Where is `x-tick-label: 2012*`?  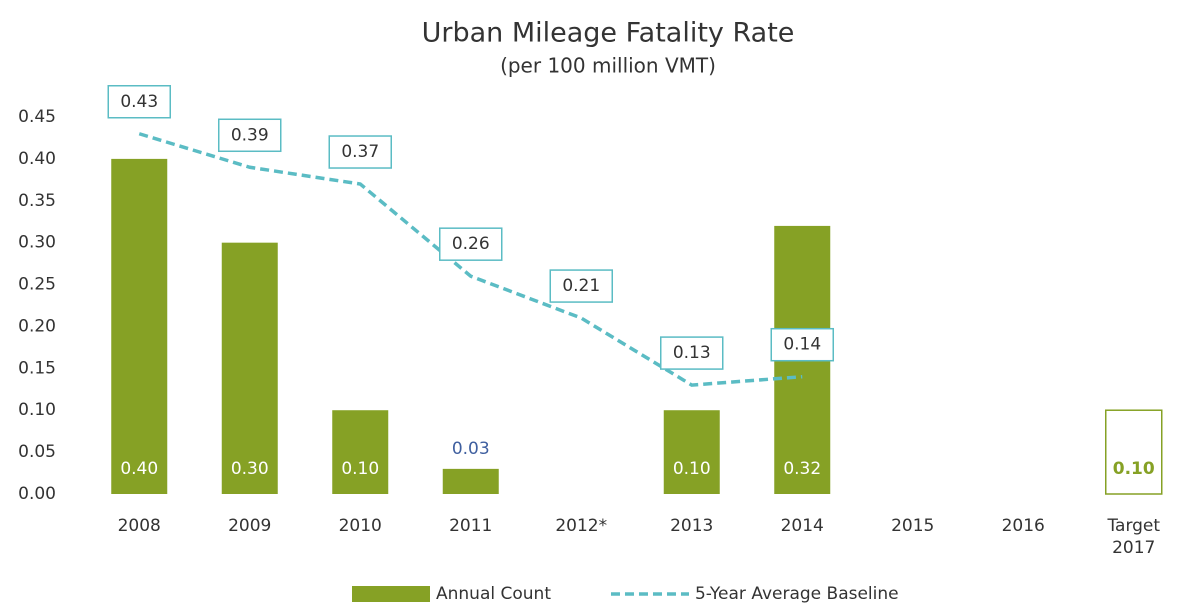
x-tick-label: 2012* is located at coordinates (581, 526).